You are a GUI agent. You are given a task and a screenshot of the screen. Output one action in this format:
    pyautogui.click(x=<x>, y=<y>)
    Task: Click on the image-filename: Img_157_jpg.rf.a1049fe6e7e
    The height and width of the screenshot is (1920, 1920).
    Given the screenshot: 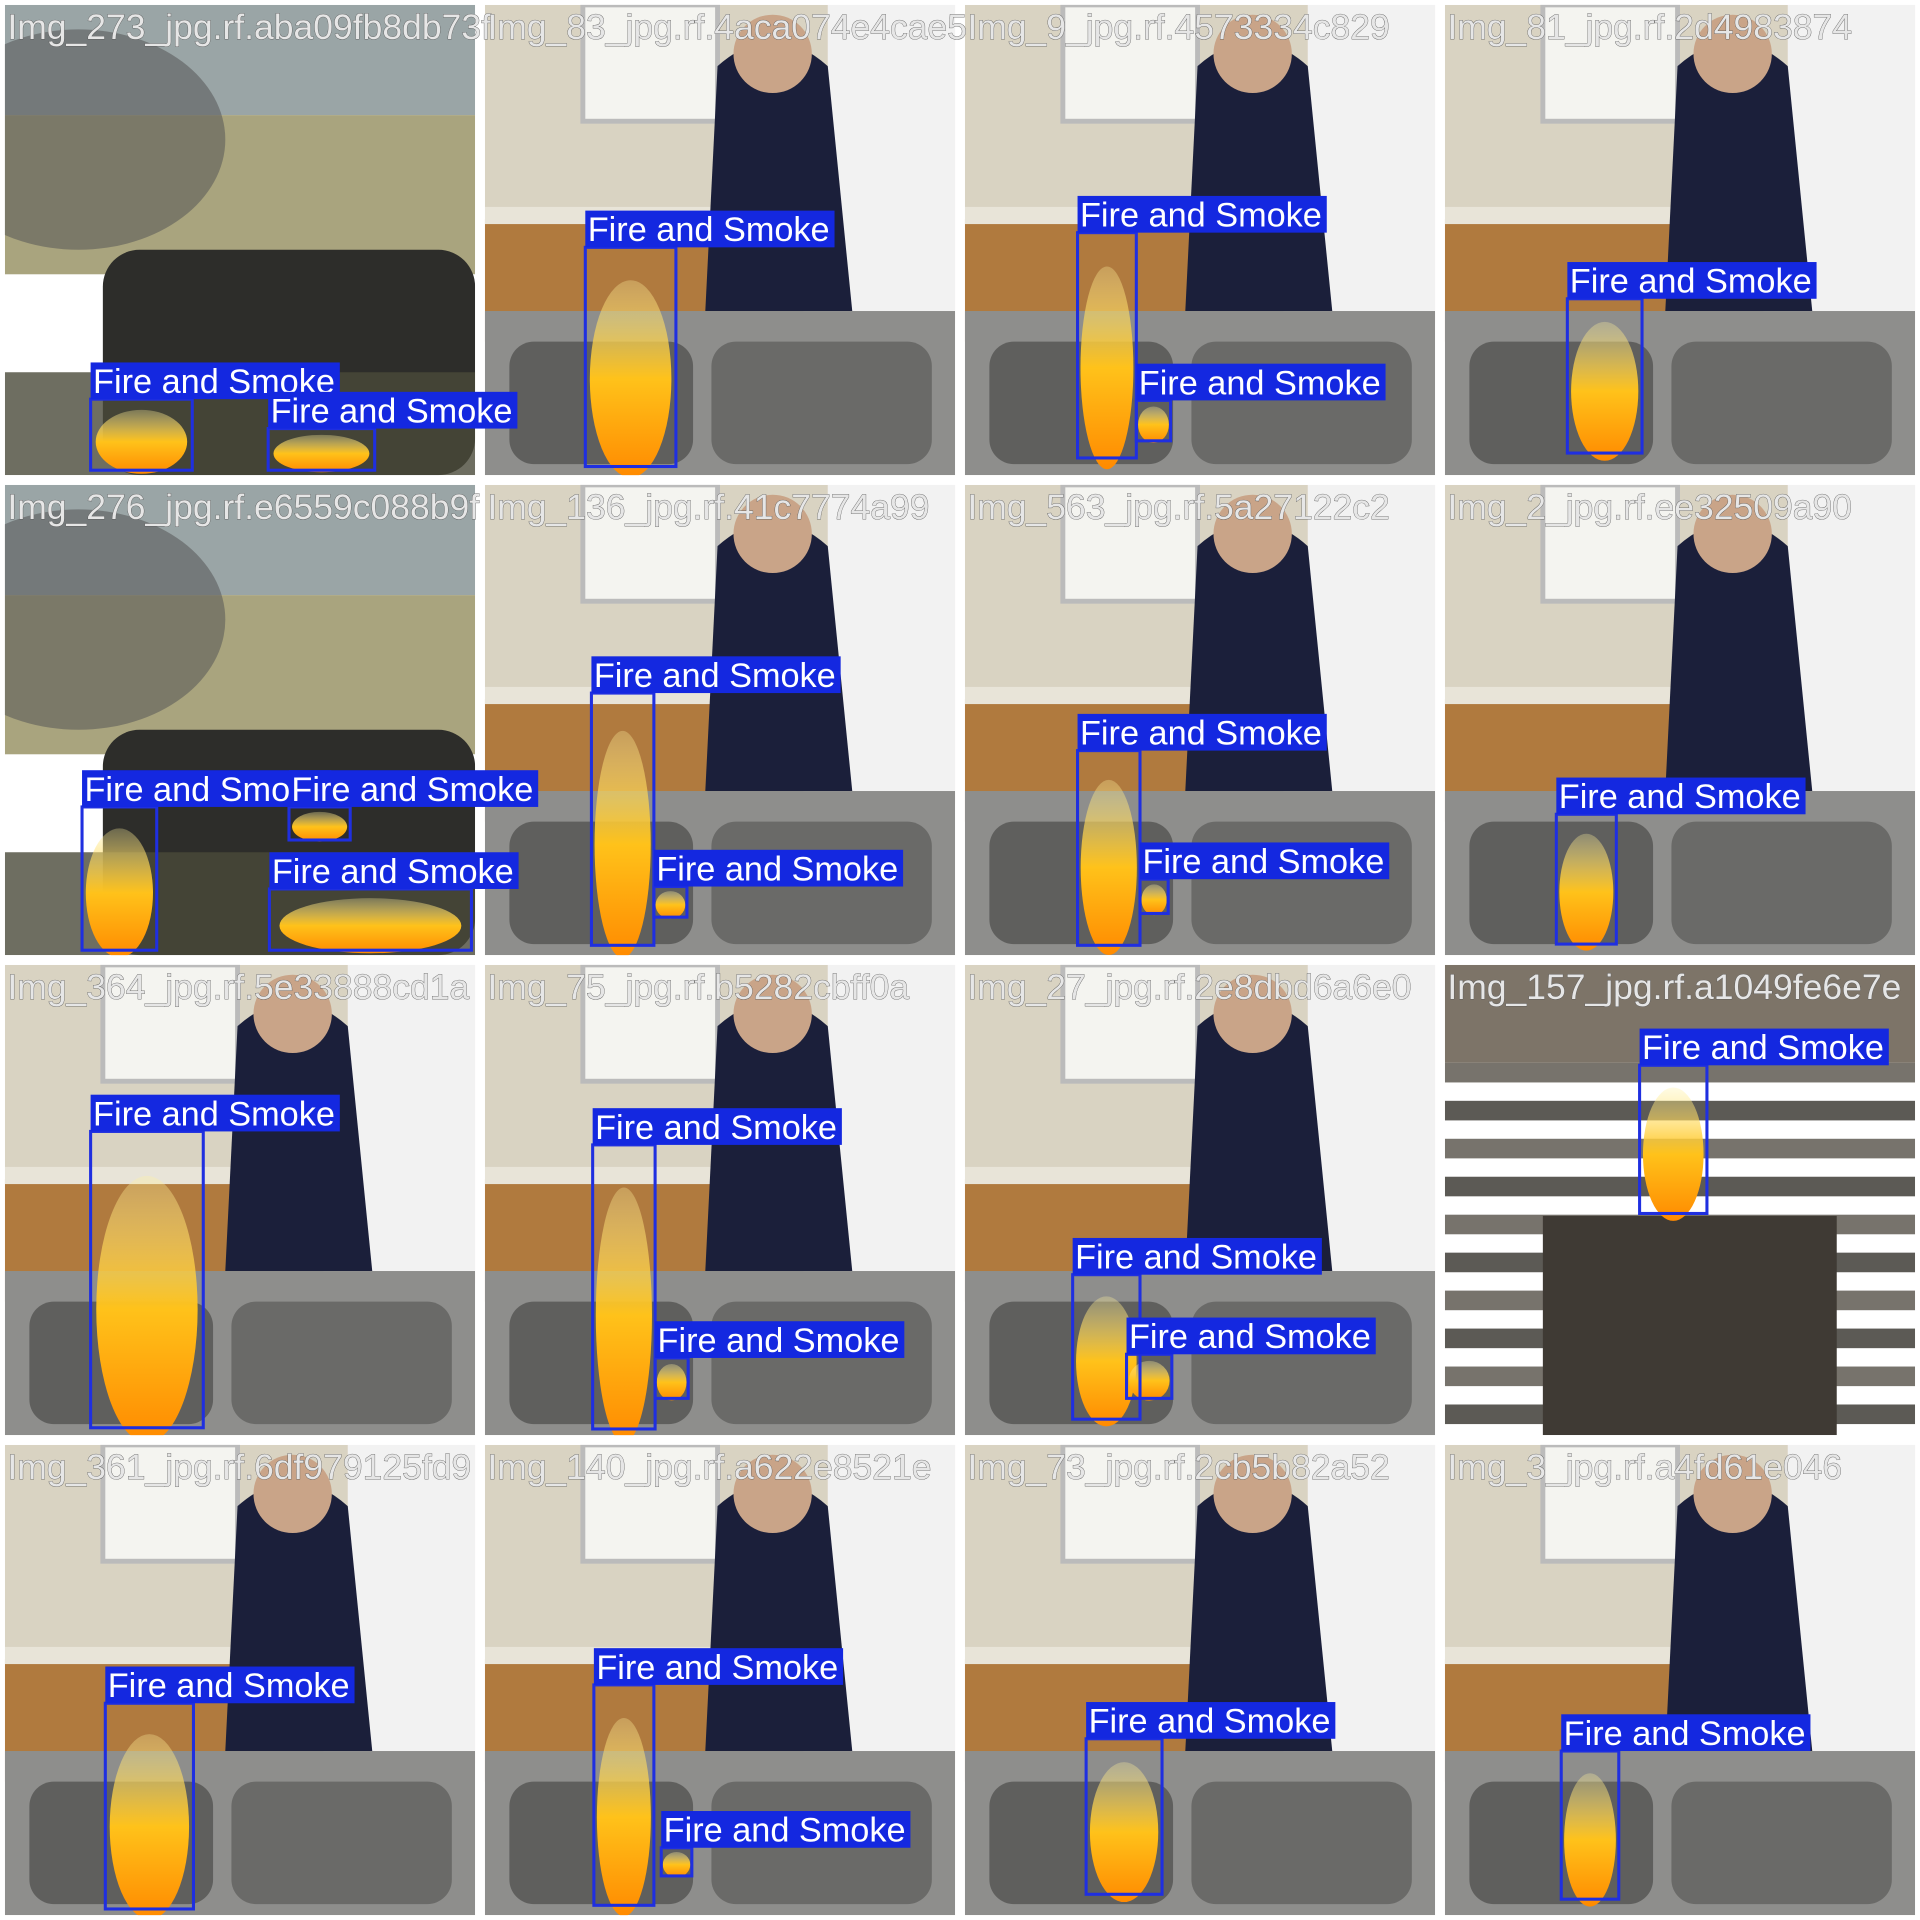 What is the action you would take?
    pyautogui.click(x=1674, y=987)
    